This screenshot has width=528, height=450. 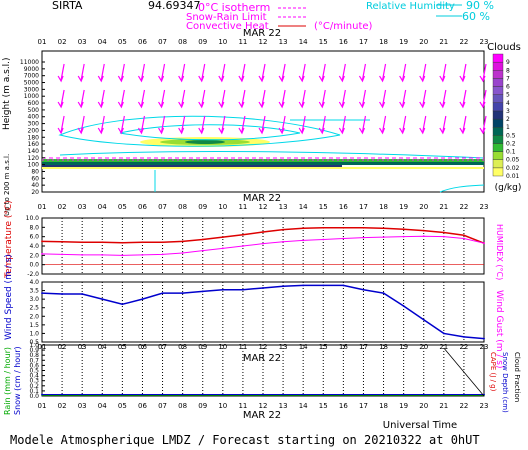 What do you see at coordinates (102, 42) in the screenshot?
I see `hour-top-label: 04` at bounding box center [102, 42].